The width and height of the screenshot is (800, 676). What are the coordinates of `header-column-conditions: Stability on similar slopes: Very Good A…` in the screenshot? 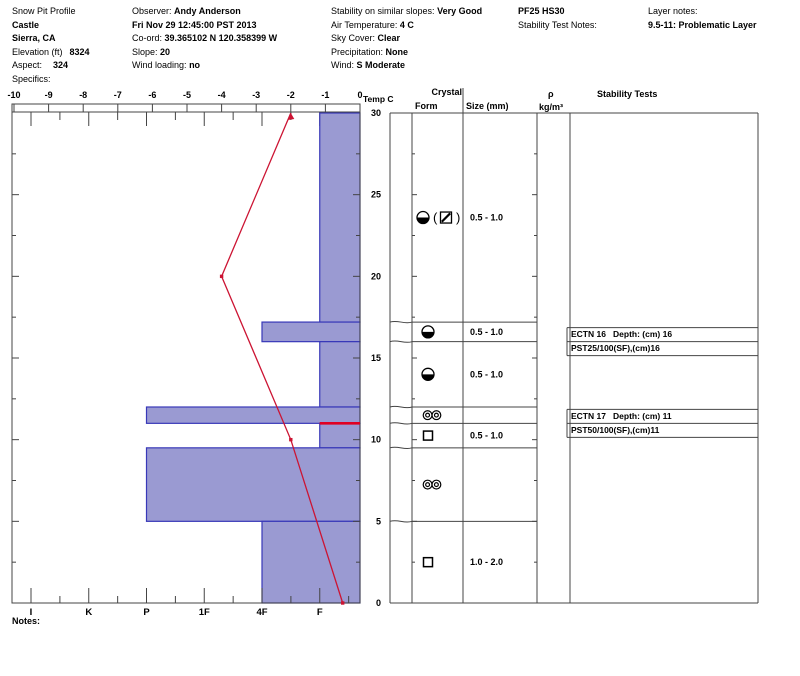 It's located at (406, 39).